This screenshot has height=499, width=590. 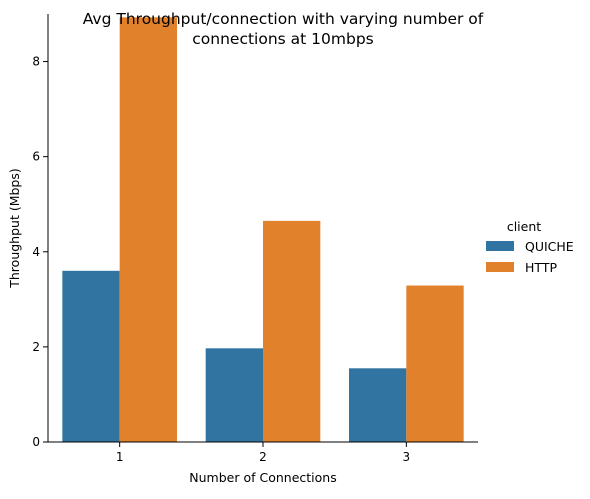 I want to click on y-axis-label: Throughput (Mbps), so click(x=14, y=228).